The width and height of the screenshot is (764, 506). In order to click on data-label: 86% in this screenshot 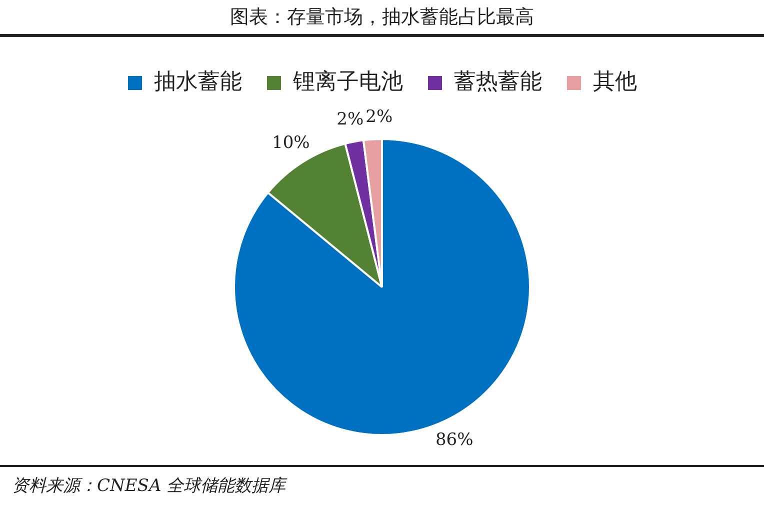, I will do `click(454, 440)`.